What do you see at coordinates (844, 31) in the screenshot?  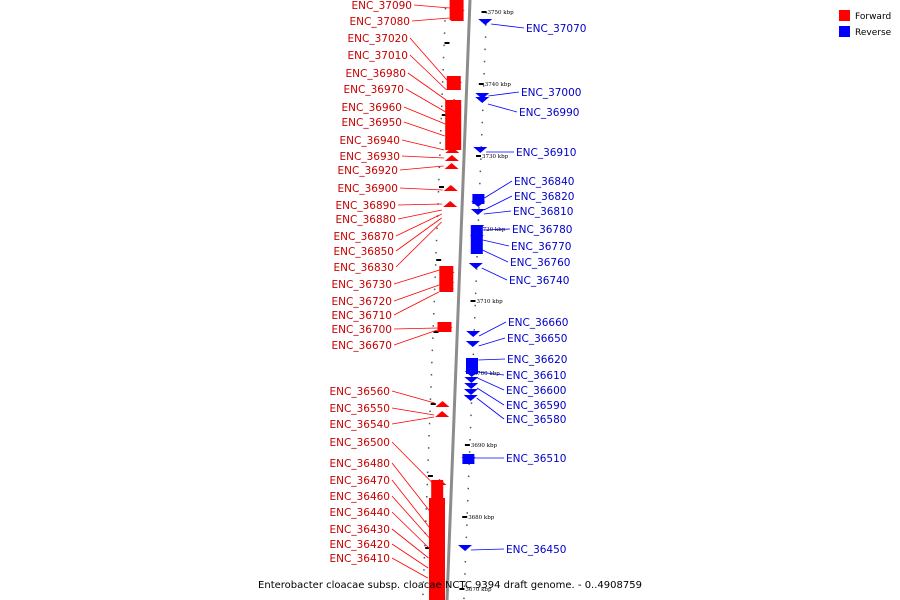 I see `legend-reverse-swatch` at bounding box center [844, 31].